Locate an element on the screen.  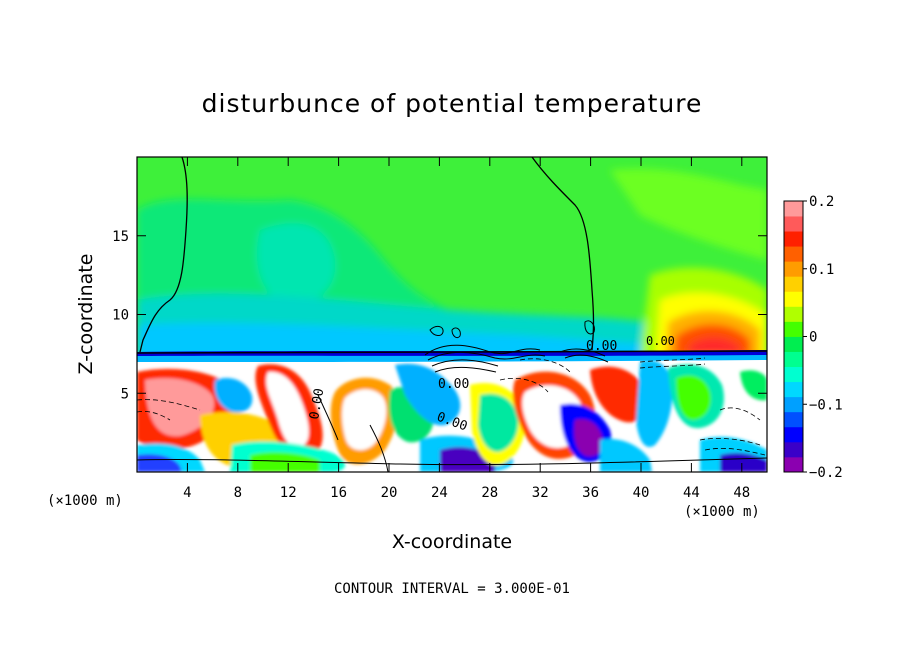
x-tick-label: 28 is located at coordinates (489, 493).